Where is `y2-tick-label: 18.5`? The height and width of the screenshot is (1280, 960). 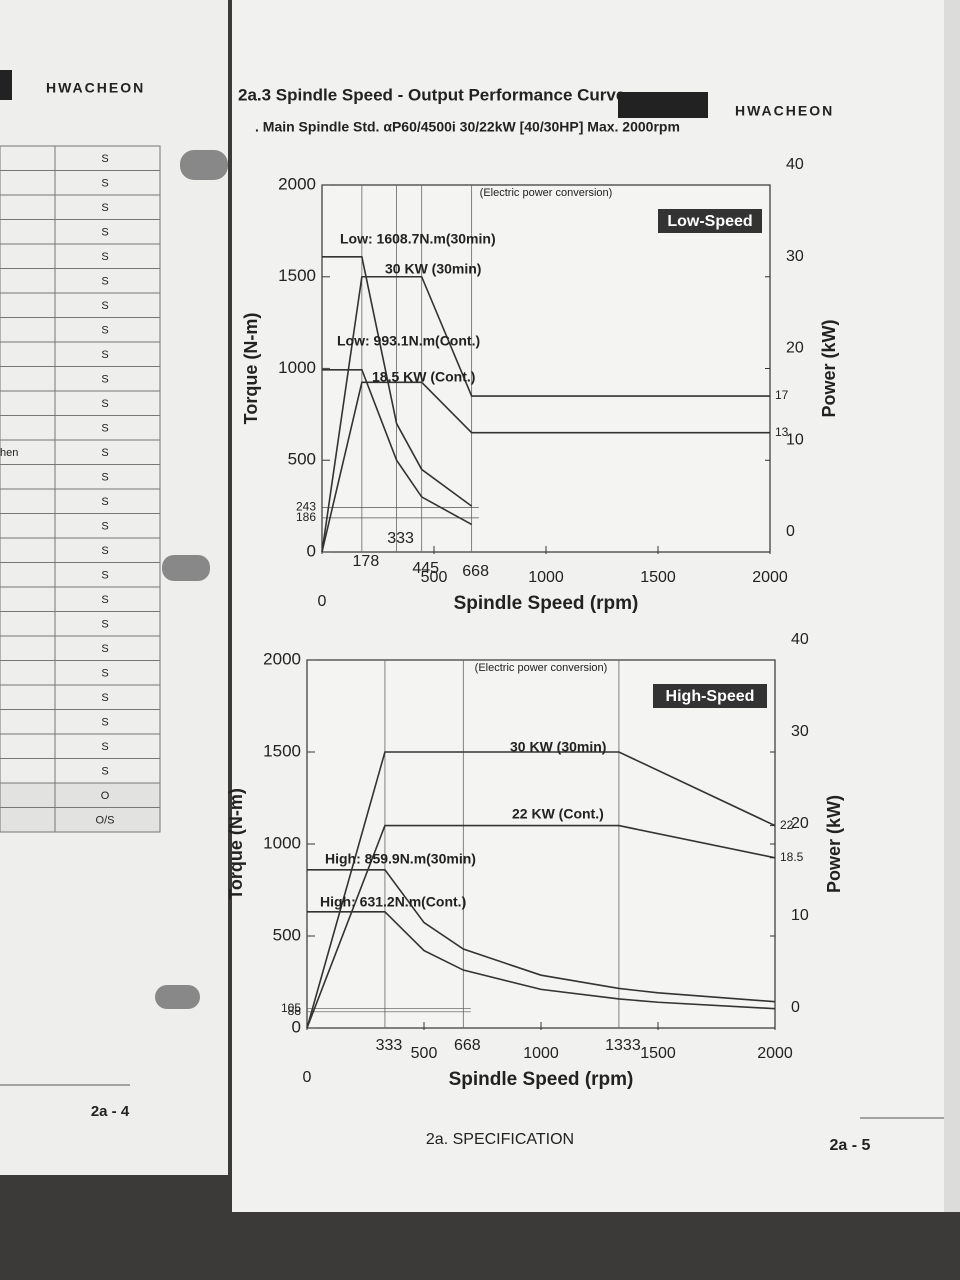 y2-tick-label: 18.5 is located at coordinates (792, 857).